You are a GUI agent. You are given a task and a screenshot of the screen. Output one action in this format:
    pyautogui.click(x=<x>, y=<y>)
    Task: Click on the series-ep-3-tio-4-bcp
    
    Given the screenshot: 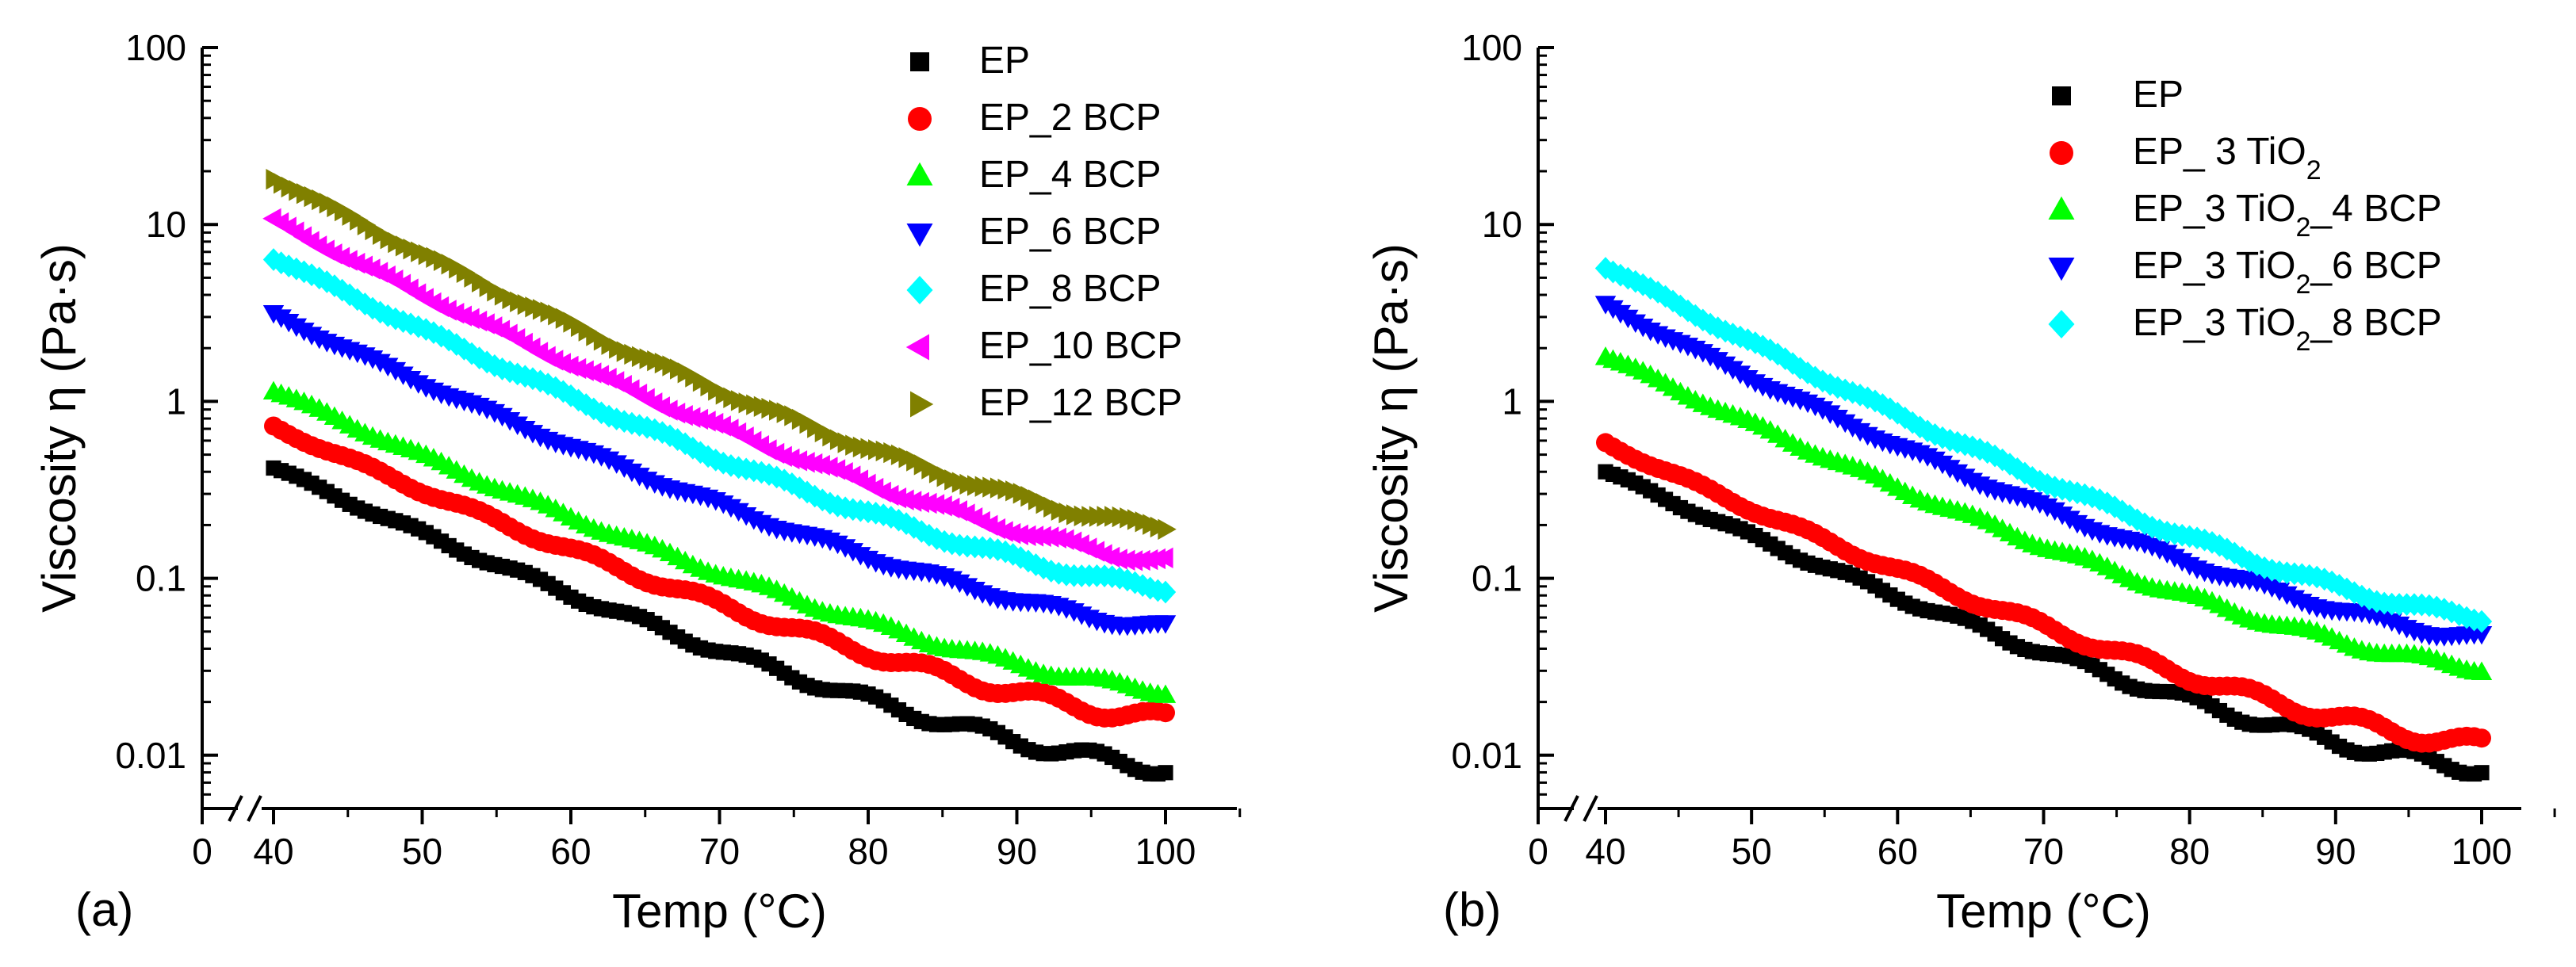 What is the action you would take?
    pyautogui.click(x=2043, y=513)
    